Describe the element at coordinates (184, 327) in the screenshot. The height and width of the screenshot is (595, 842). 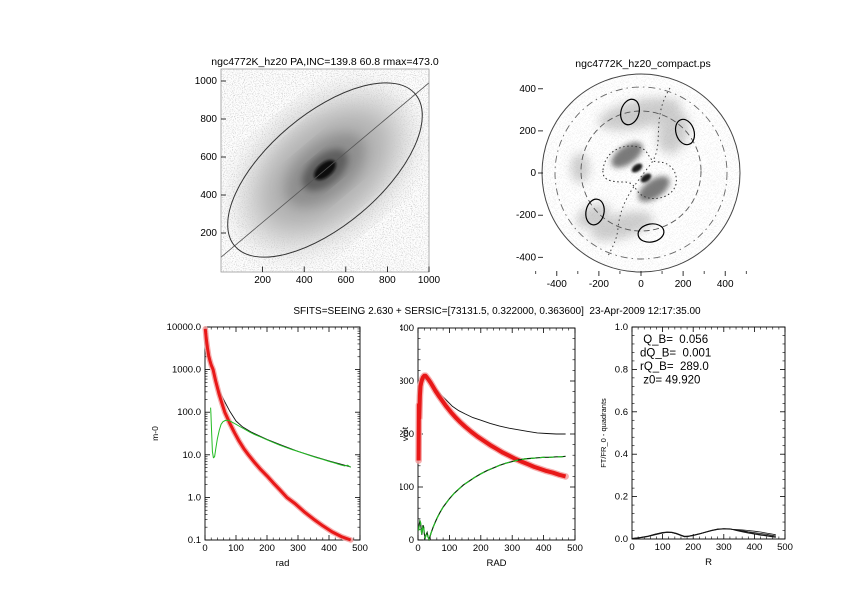
I see `y-tick-label: 10000.0` at that location.